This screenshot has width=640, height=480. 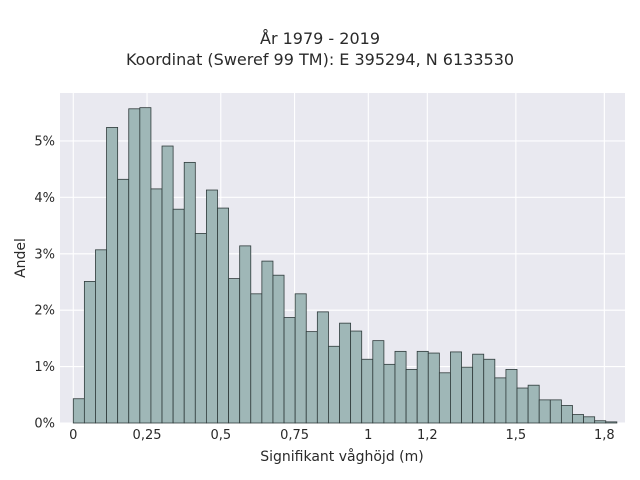 I want to click on y-tick-label: 4%, so click(x=44, y=198).